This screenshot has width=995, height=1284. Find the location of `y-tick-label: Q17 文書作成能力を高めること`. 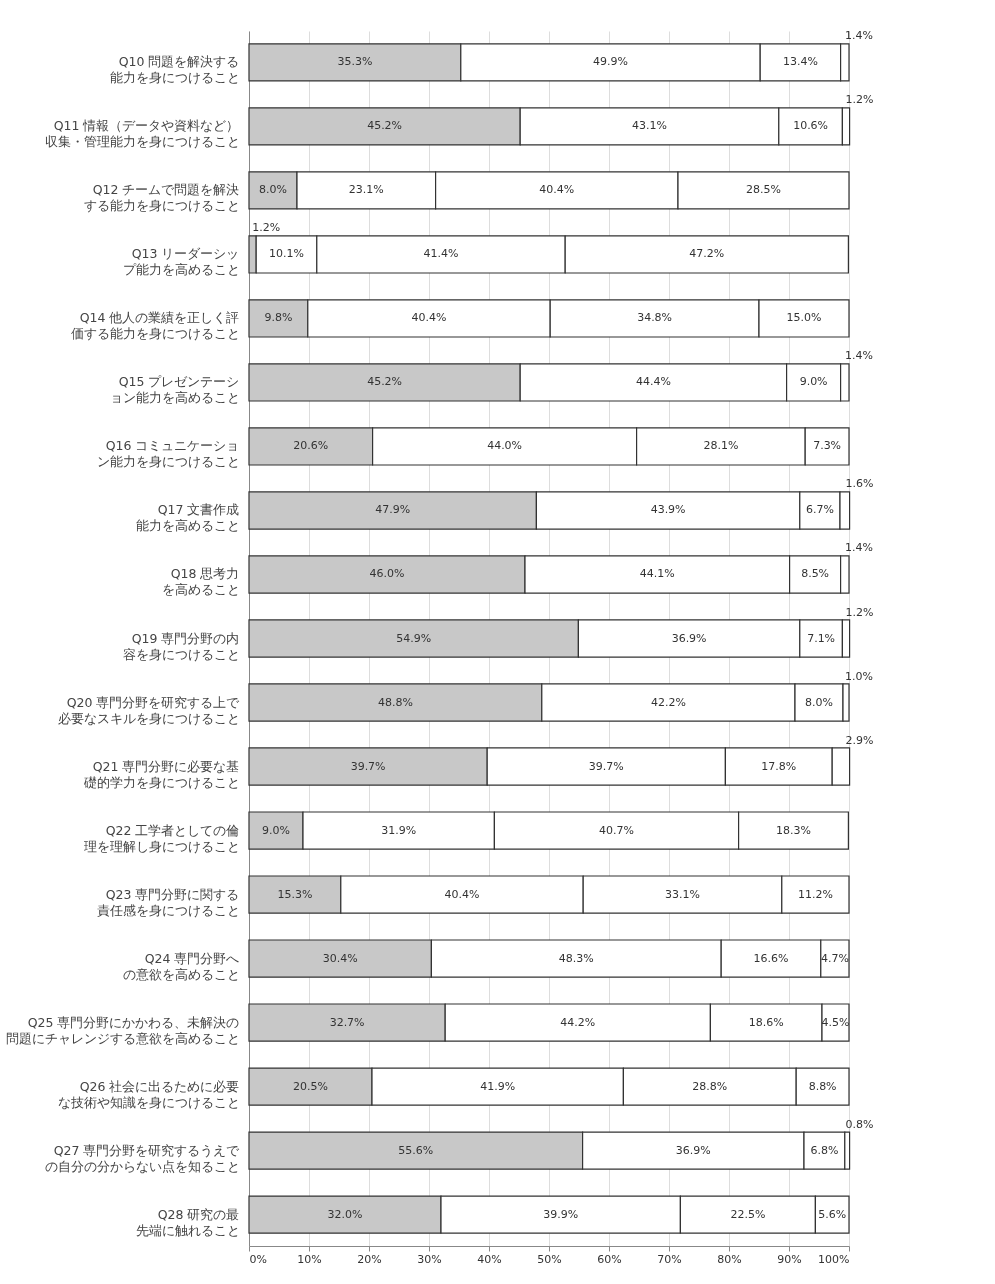

y-tick-label: Q17 文書作成能力を高めること is located at coordinates (187, 518).